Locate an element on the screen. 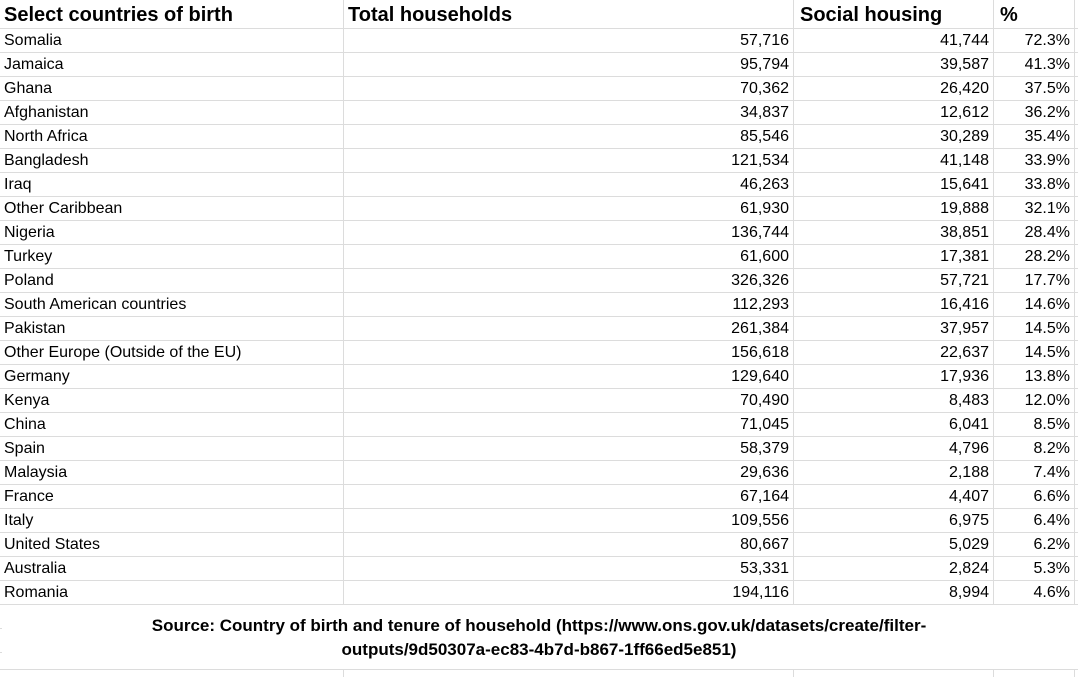 The image size is (1078, 677). percent-cell: 13.8% is located at coordinates (1034, 376).